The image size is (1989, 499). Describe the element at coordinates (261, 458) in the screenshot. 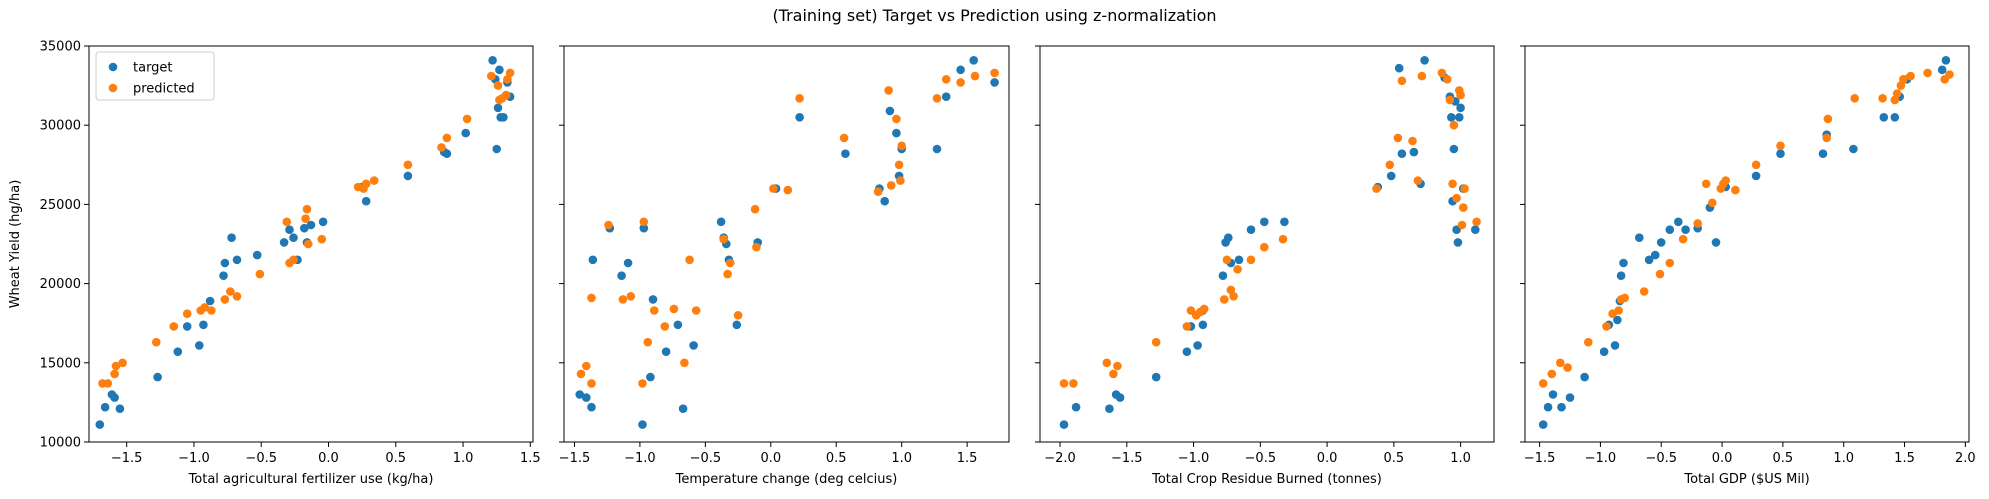

I see `x-tick-label: −0.5` at that location.